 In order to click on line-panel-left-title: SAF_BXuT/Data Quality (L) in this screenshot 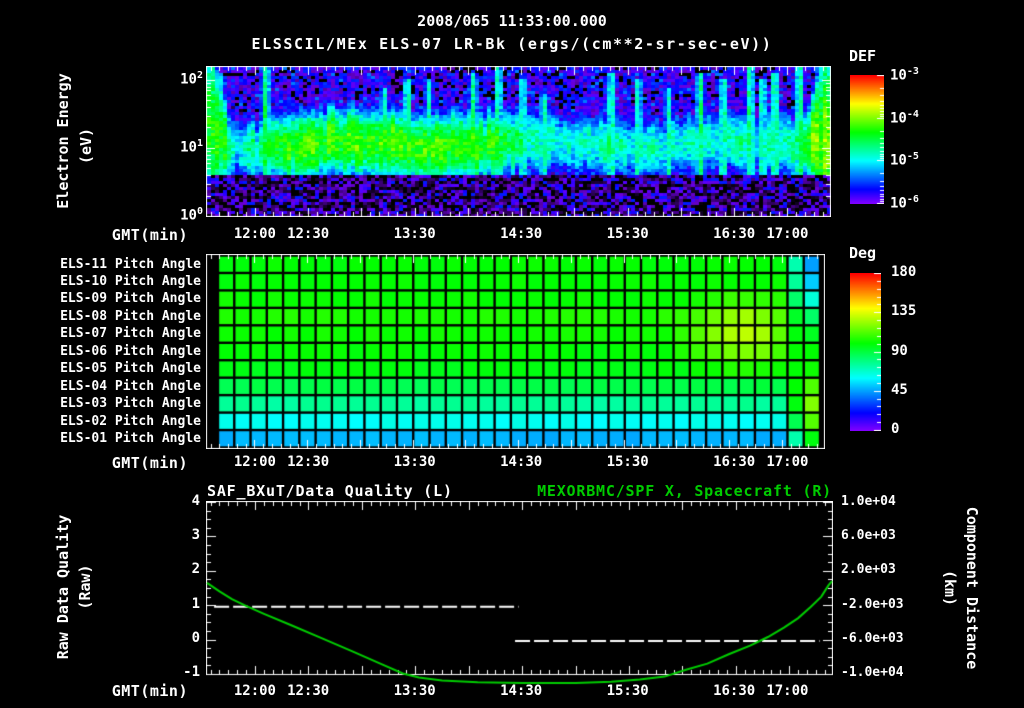, I will do `click(330, 491)`.